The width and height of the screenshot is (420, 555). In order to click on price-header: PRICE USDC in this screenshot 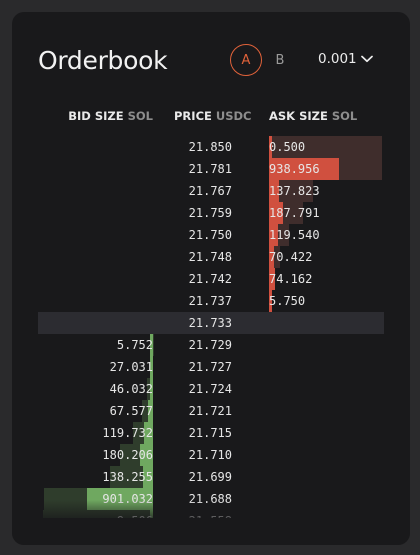, I will do `click(212, 116)`.